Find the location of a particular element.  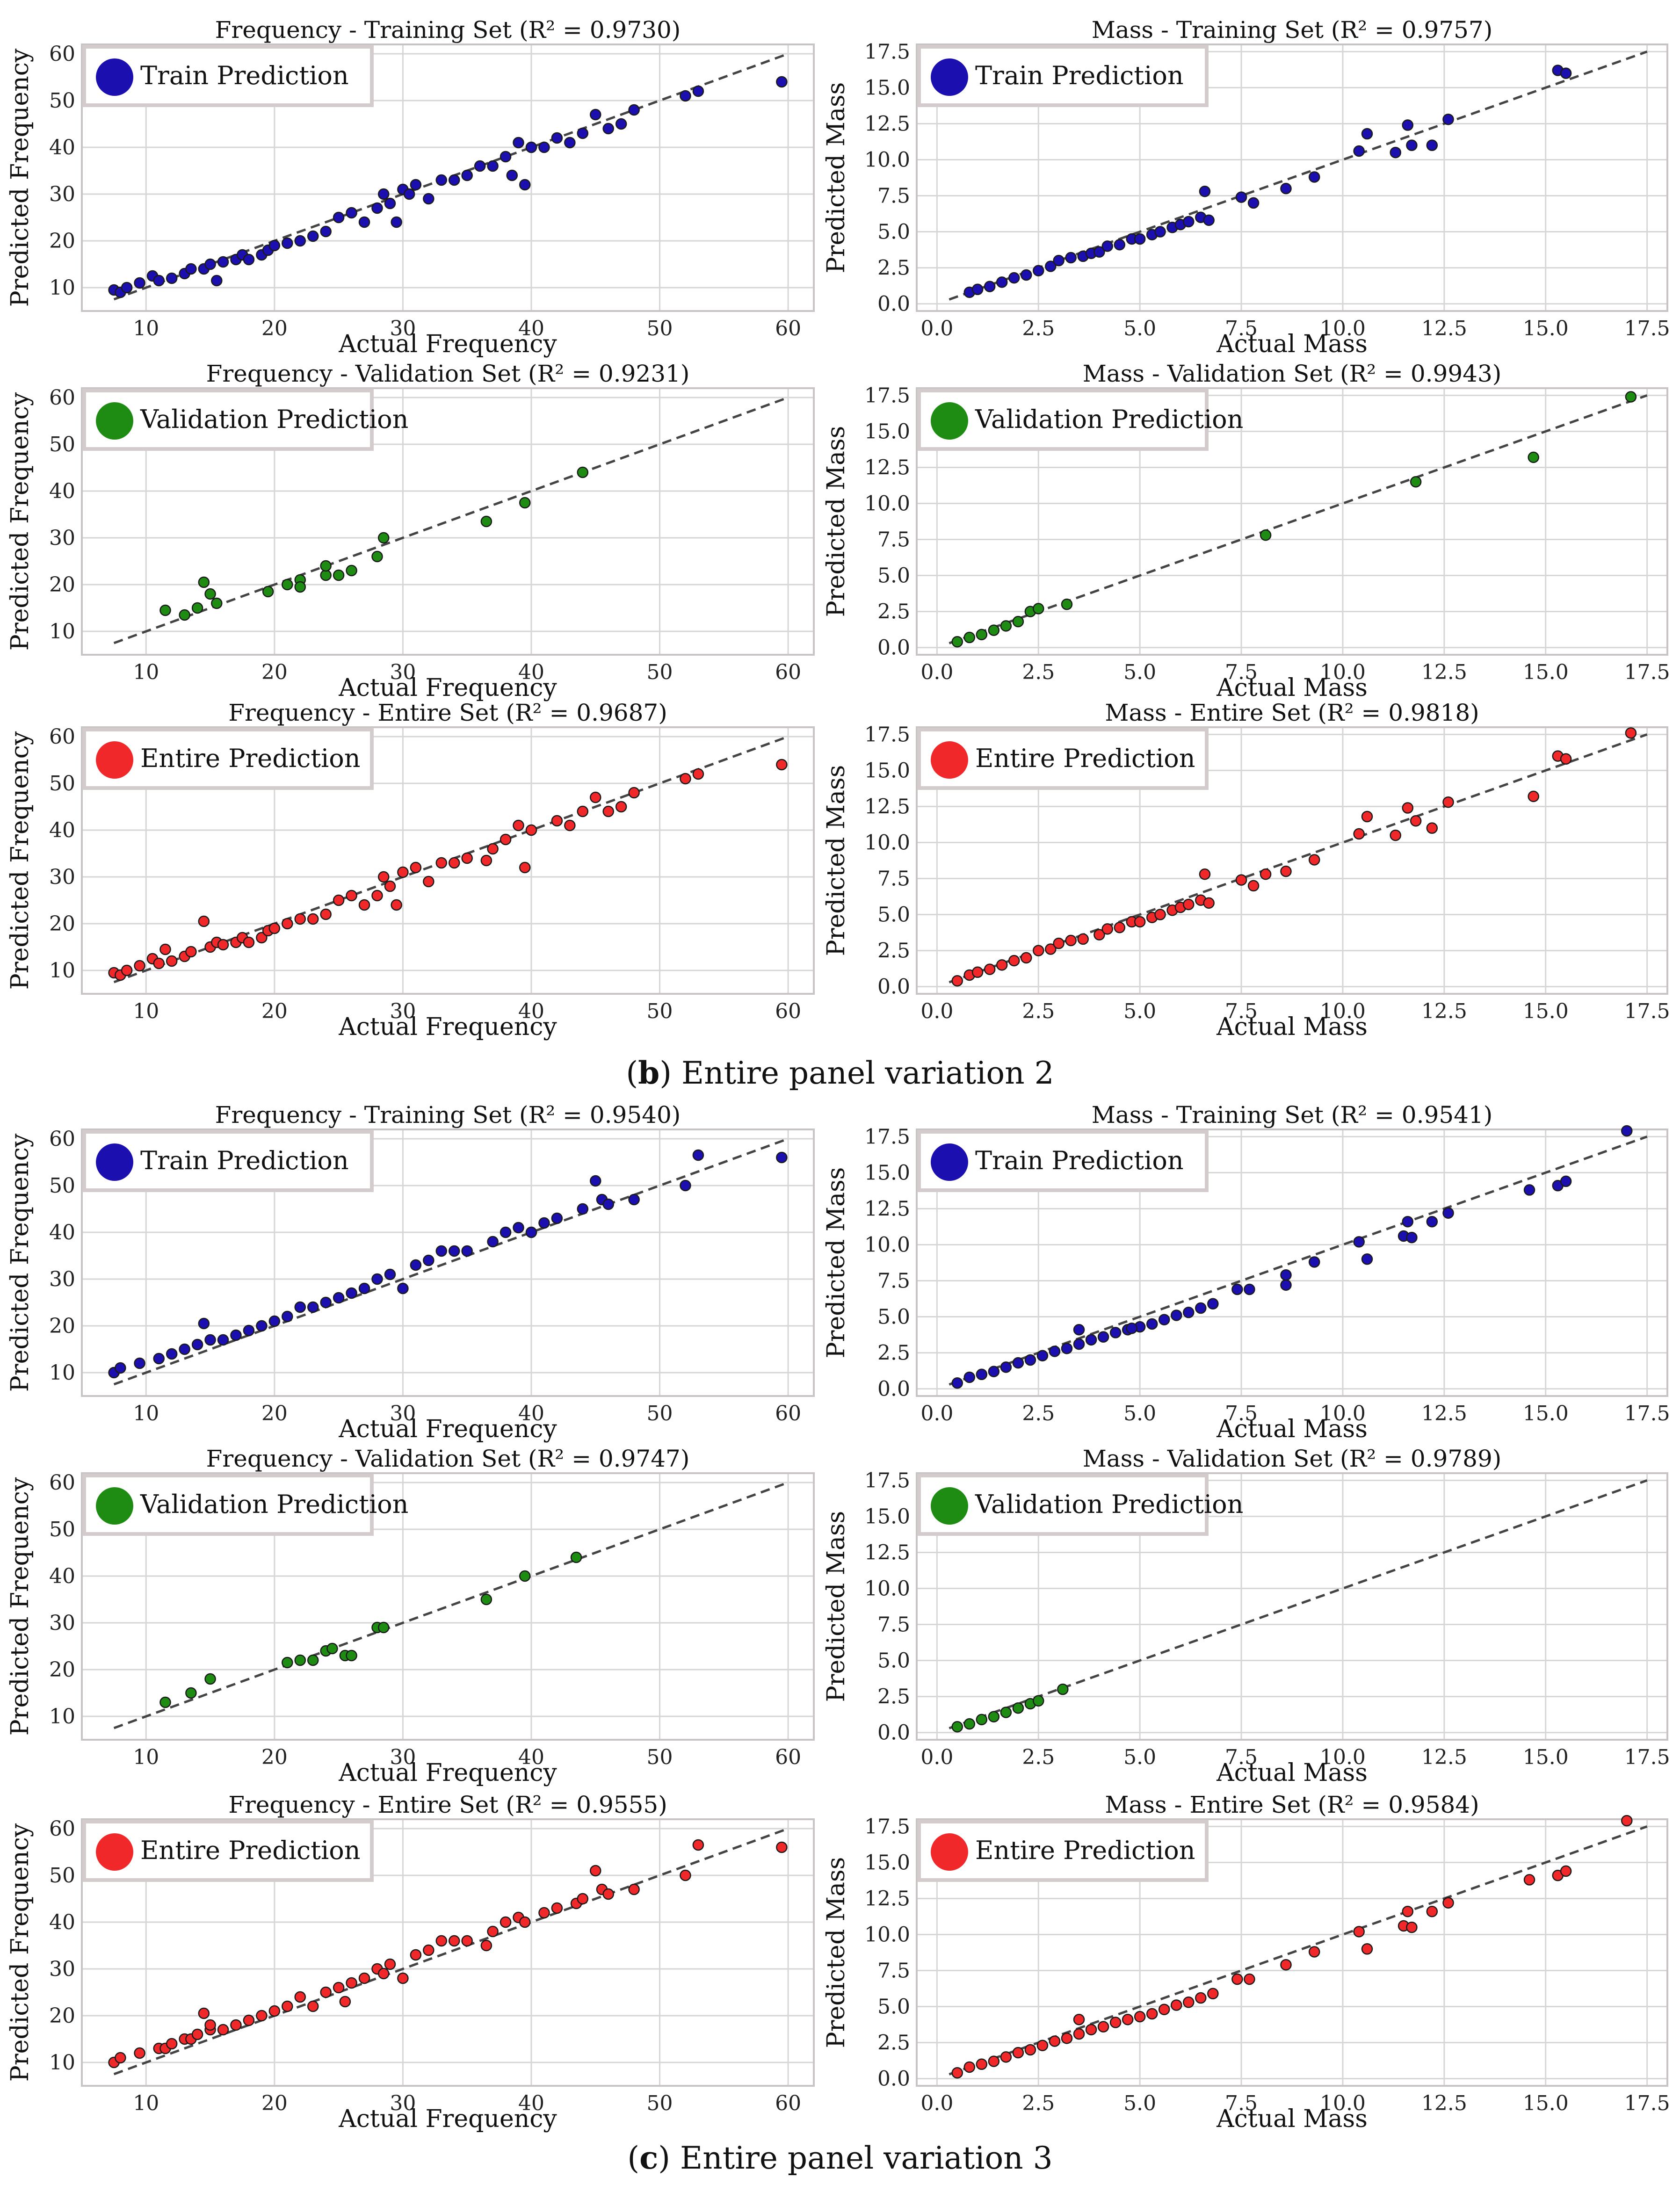

y-tick-label: 7.5 is located at coordinates (893, 1625).